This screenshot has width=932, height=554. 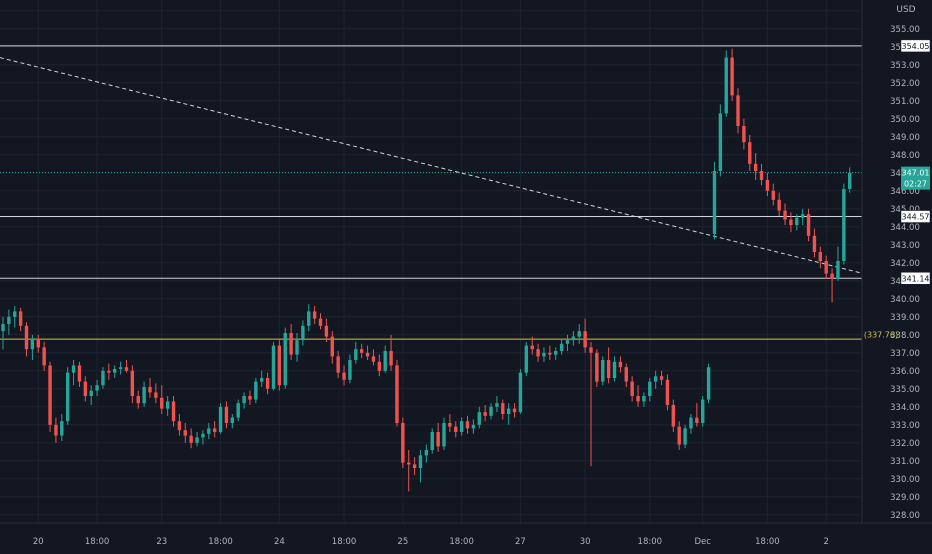 What do you see at coordinates (905, 516) in the screenshot?
I see `y-tick-label: 328.00` at bounding box center [905, 516].